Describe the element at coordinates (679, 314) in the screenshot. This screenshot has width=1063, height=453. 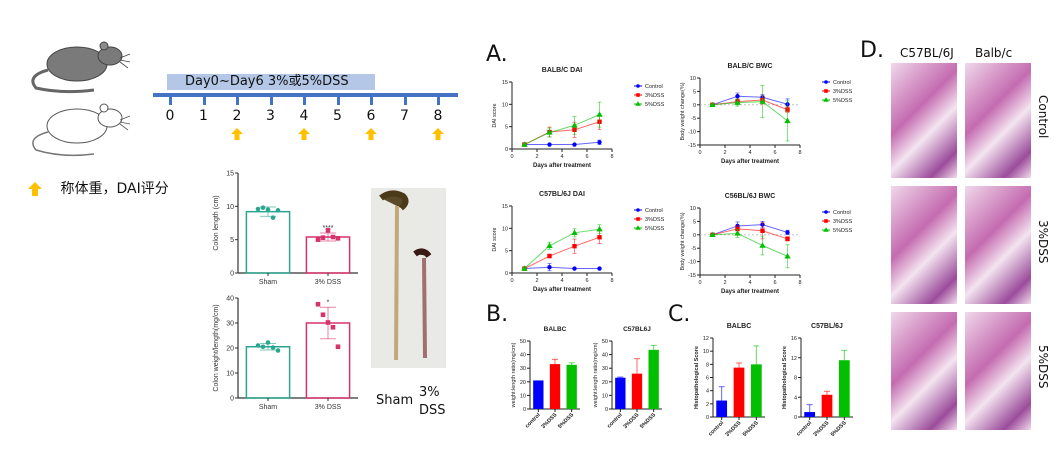
I see `panel-label-c: C.` at that location.